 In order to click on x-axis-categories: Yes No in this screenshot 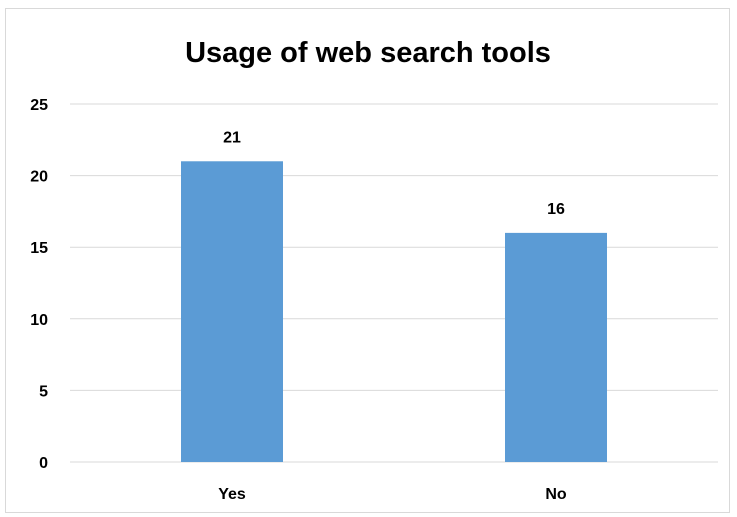, I will do `click(392, 494)`.